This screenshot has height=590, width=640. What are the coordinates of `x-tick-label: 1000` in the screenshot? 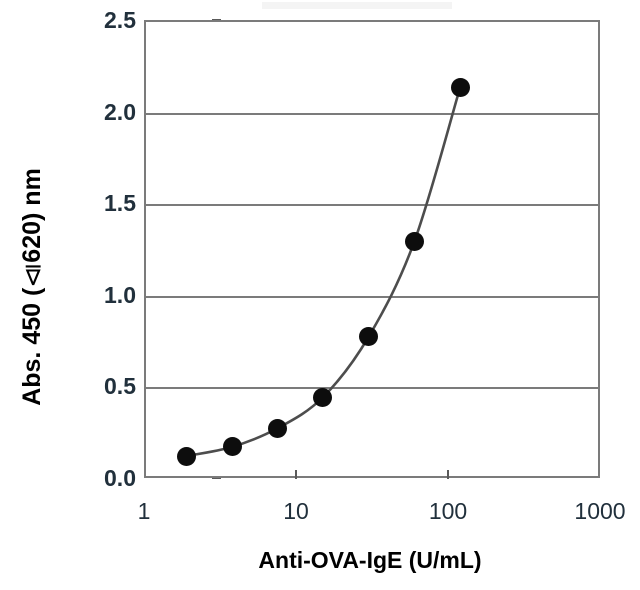 It's located at (600, 511).